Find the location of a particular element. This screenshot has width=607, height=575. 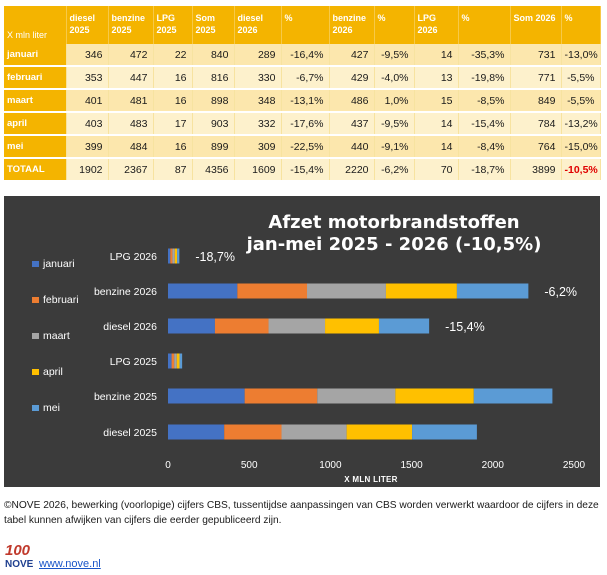

table-cell: 2220 is located at coordinates (352, 170).